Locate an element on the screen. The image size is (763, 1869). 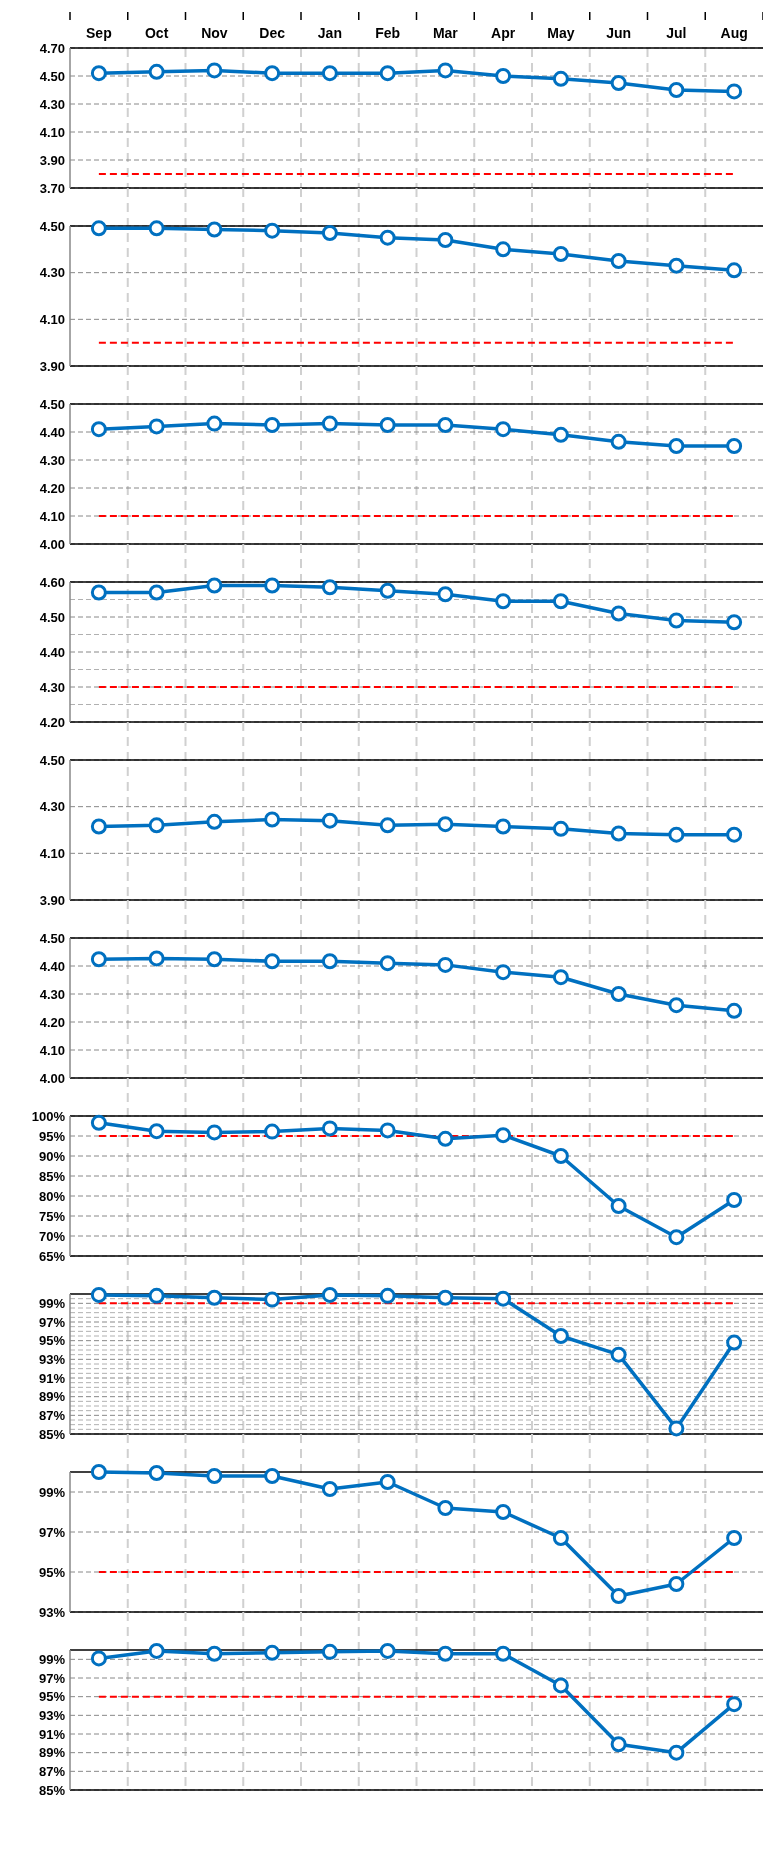
y-tick-label: 4.40 is located at coordinates (52, 652).